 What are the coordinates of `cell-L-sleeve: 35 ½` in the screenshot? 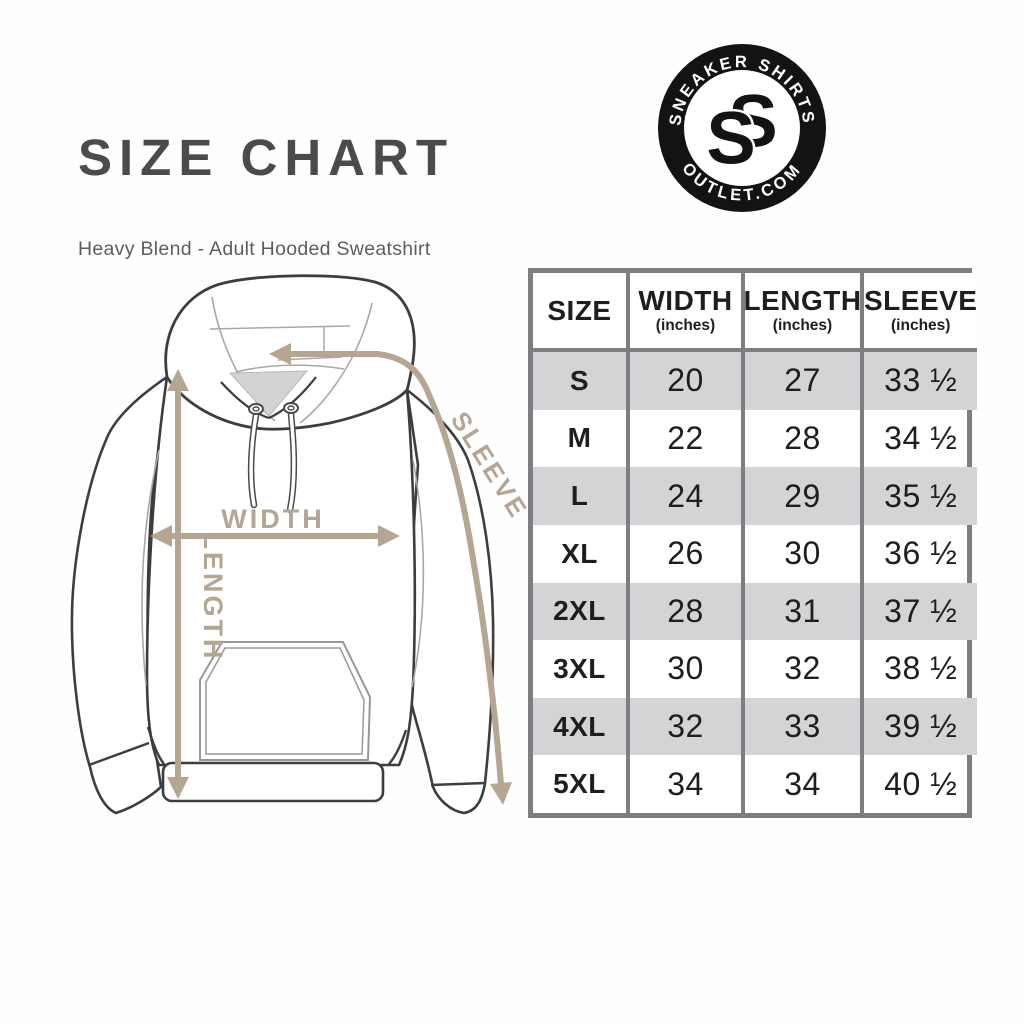 It's located at (919, 496).